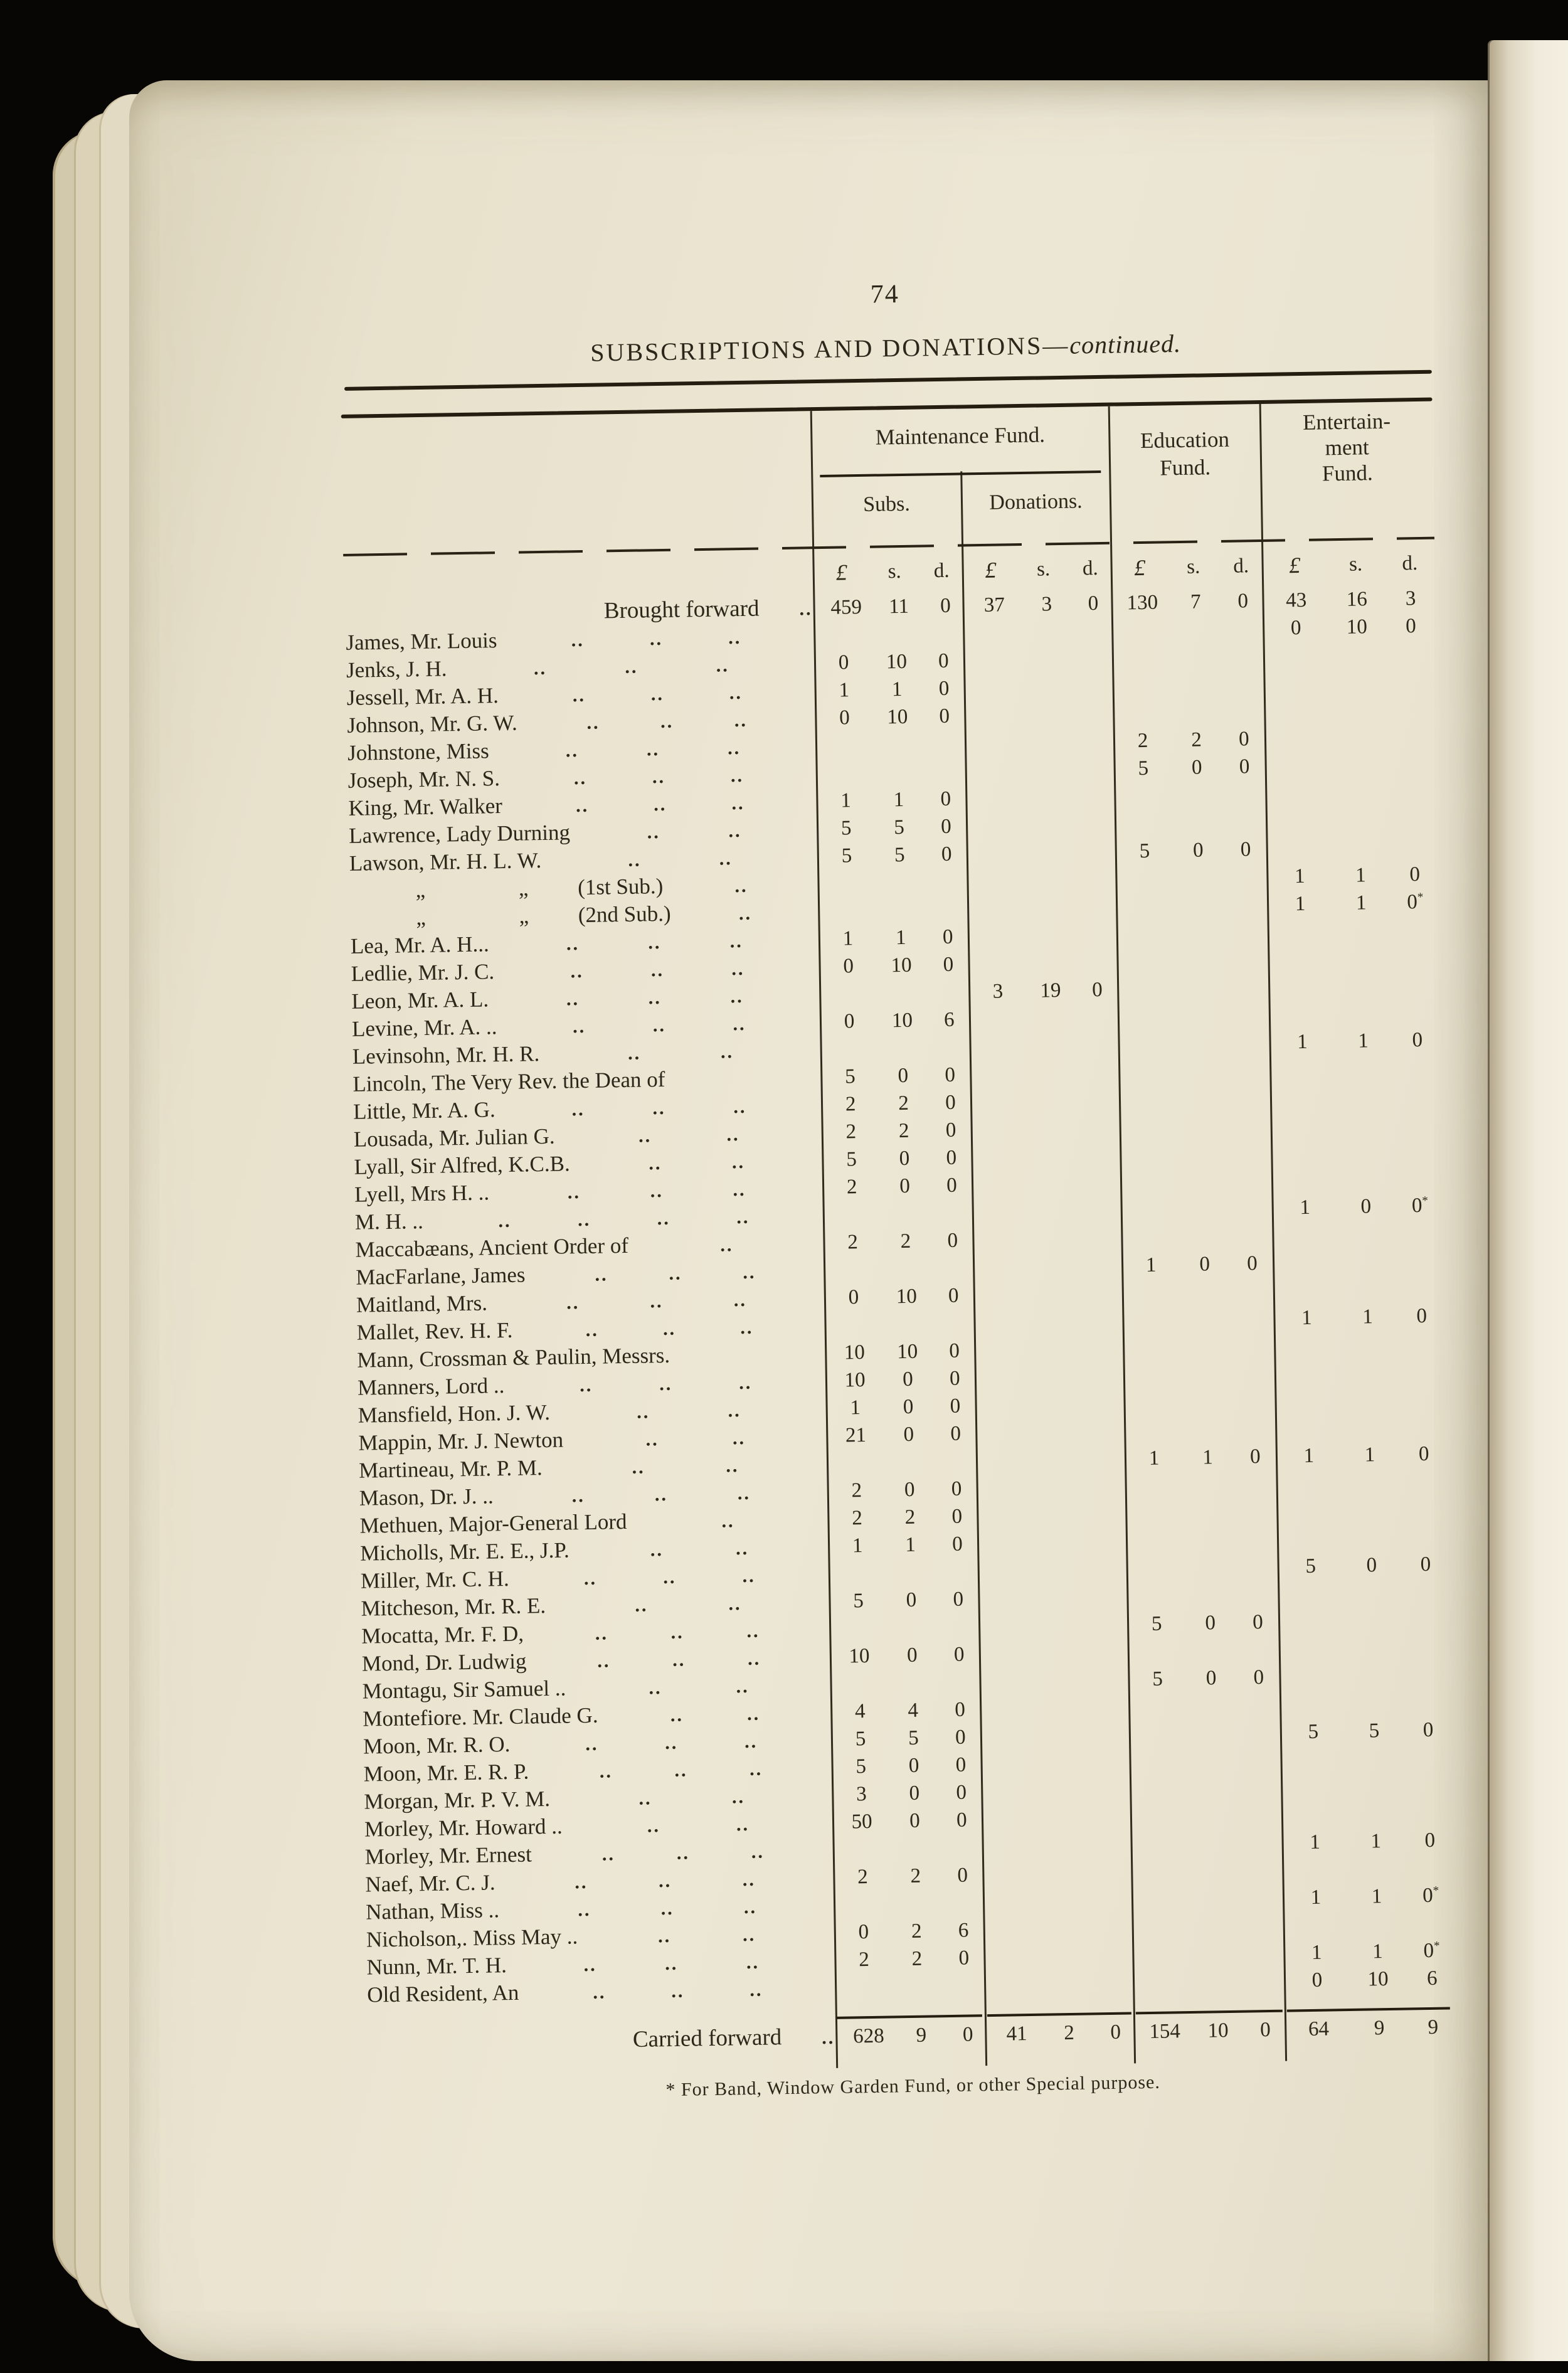  What do you see at coordinates (462, 1165) in the screenshot?
I see `row-name: Lyall, Sir Alfred, K.C.B.` at bounding box center [462, 1165].